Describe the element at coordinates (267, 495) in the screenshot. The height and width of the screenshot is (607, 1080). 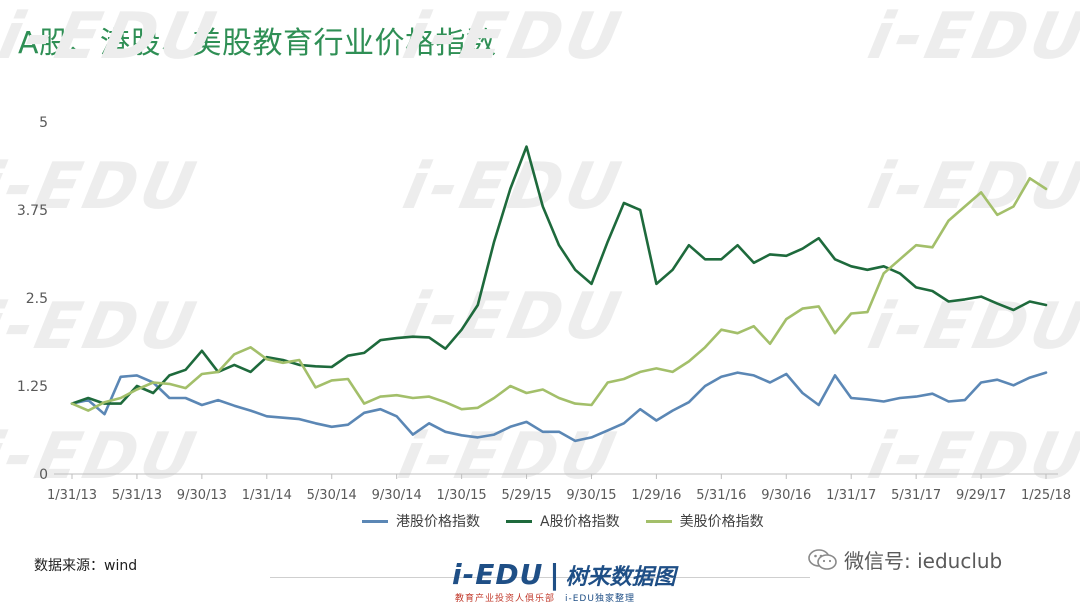
I see `x-tick-label: 1/31/14` at that location.